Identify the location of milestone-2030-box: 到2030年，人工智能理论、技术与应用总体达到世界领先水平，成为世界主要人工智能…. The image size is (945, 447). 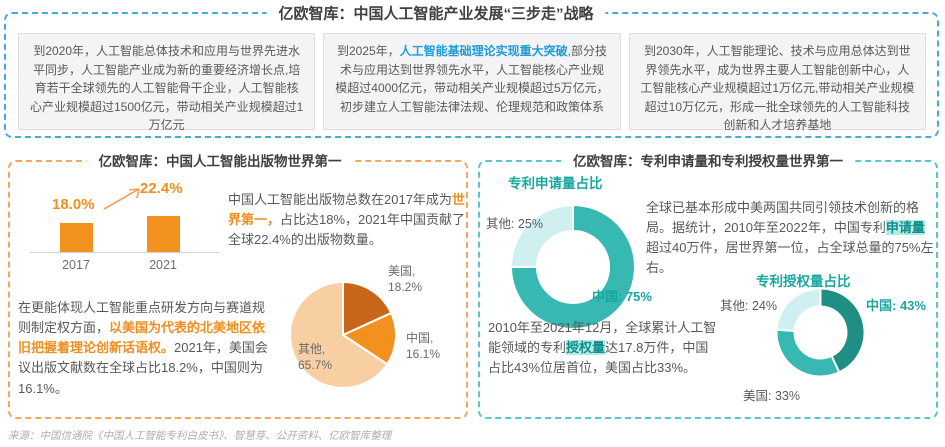
(777, 82).